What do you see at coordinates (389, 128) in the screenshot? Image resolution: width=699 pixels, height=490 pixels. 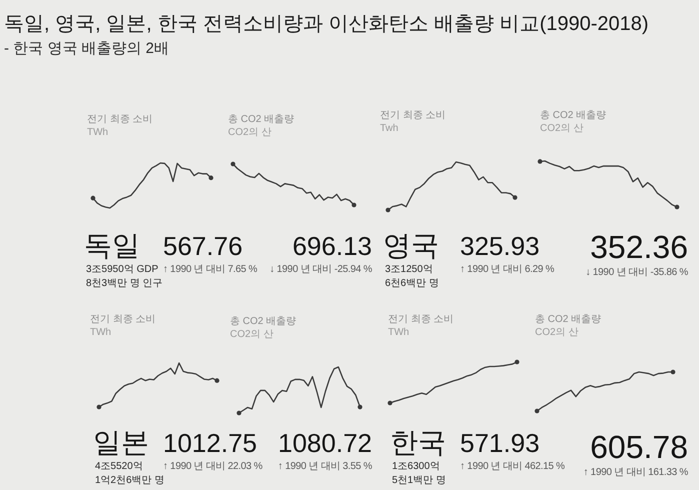 I see `chart-subtitle: Twh` at bounding box center [389, 128].